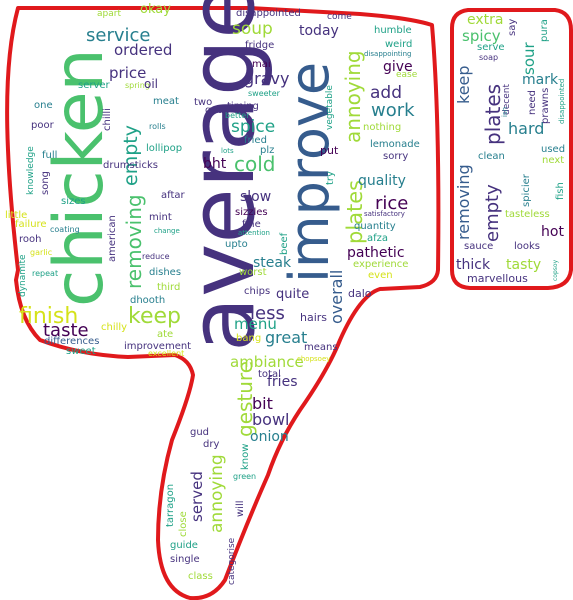 Image resolution: width=573 pixels, height=600 pixels. What do you see at coordinates (473, 265) in the screenshot?
I see `word-thick: thick` at bounding box center [473, 265].